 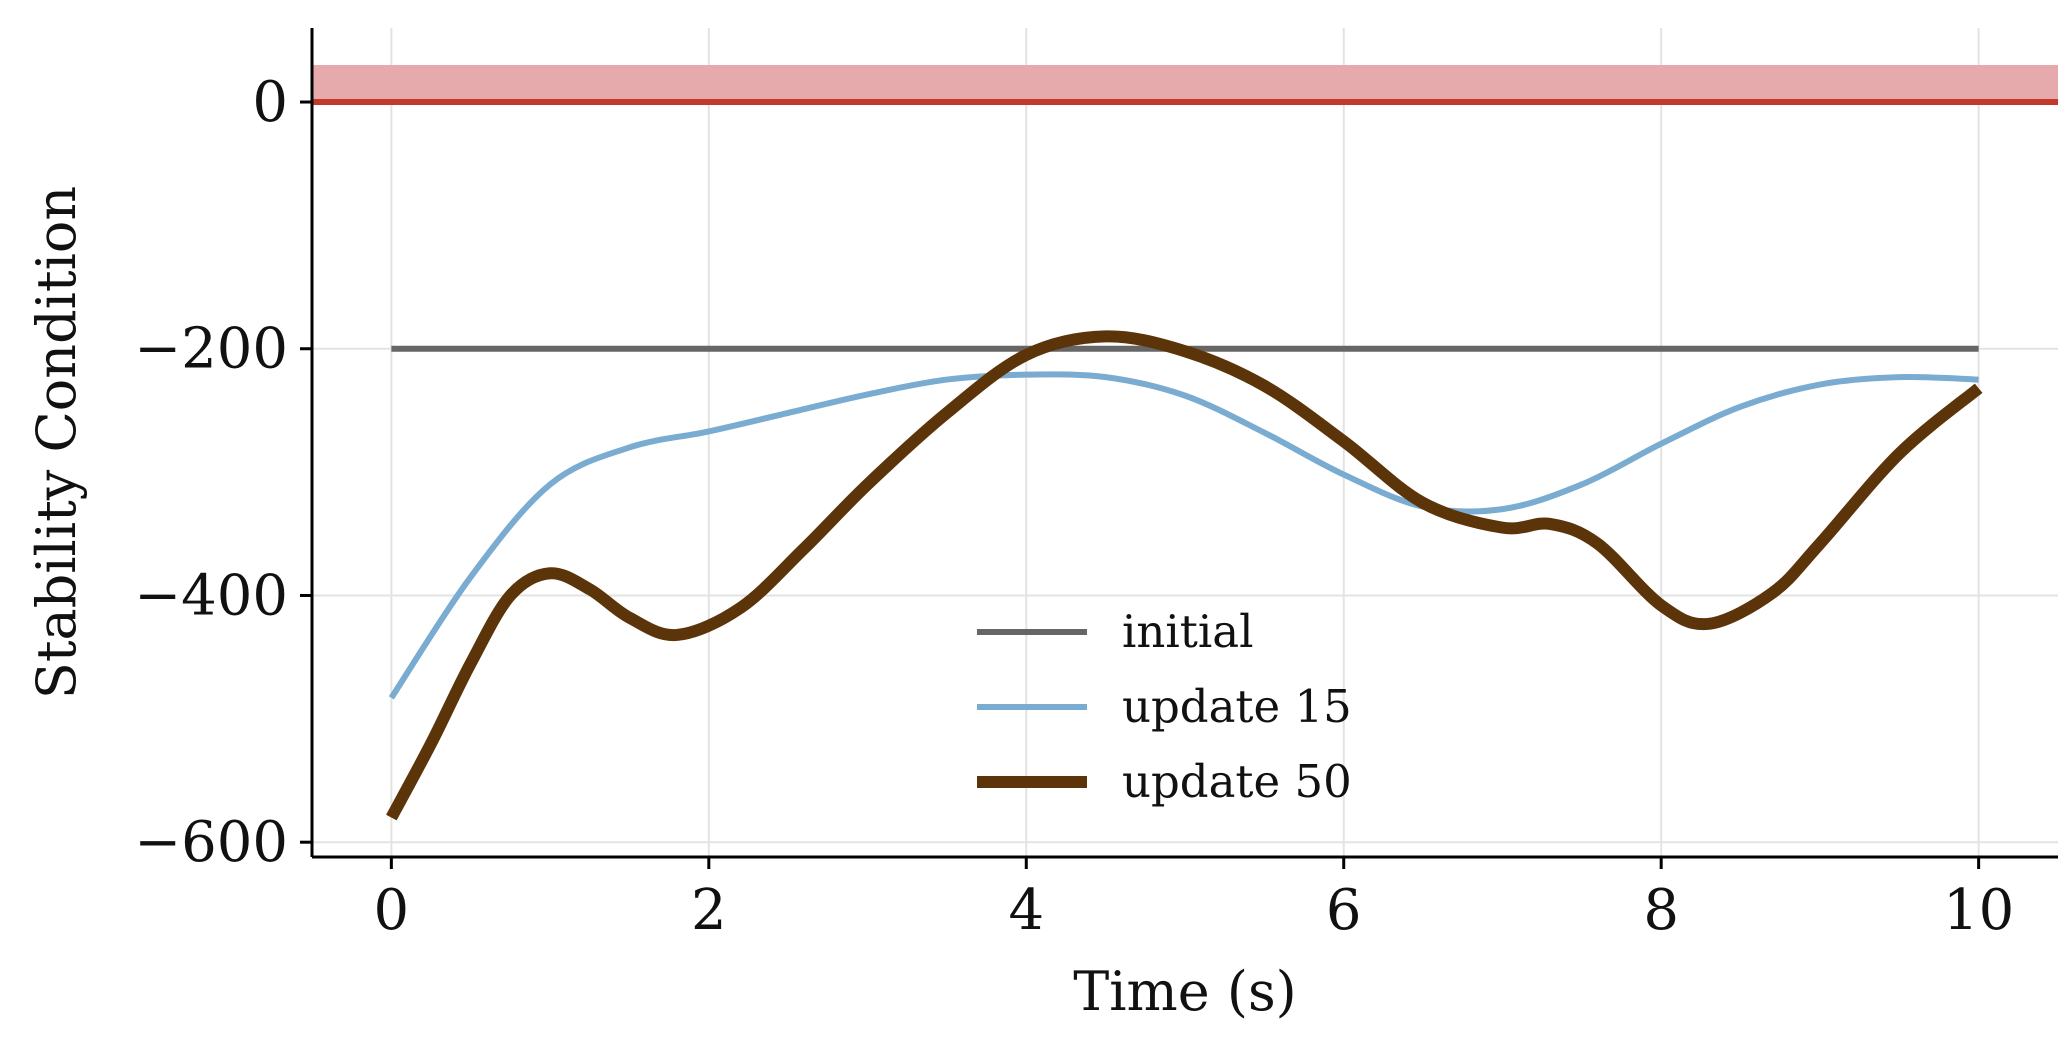 I want to click on y-tick-label: −200, so click(x=211, y=349).